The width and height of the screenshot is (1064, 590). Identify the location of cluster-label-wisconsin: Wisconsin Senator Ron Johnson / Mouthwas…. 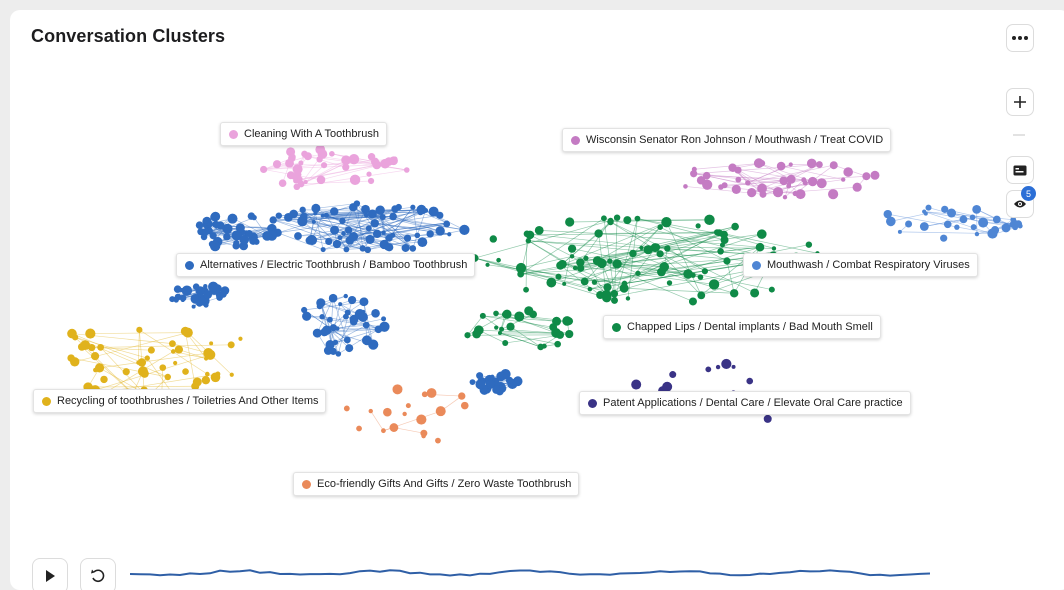
(726, 140).